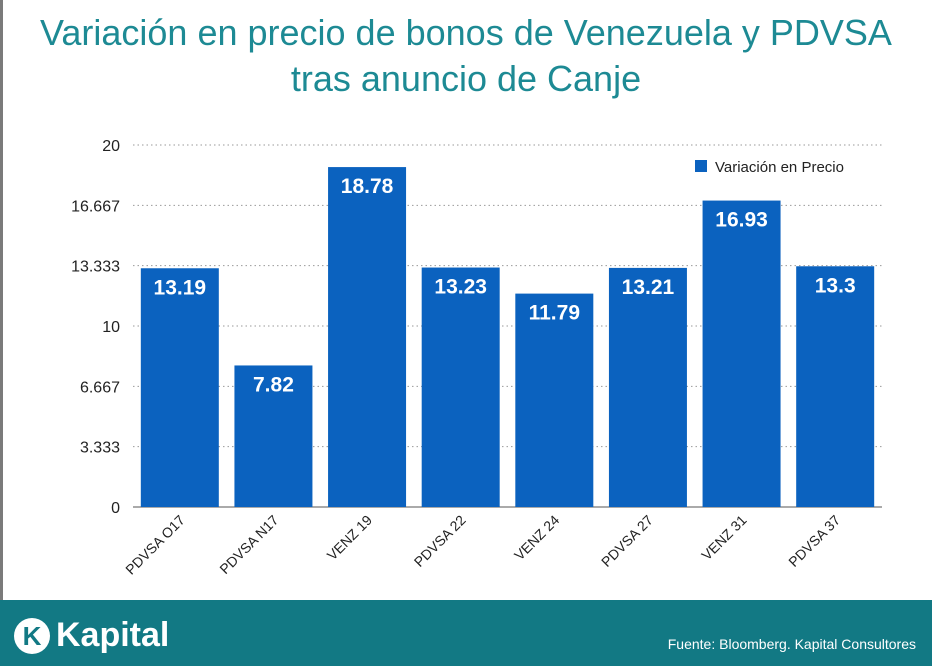 The width and height of the screenshot is (932, 666). I want to click on chart-title-line-2: tras anuncio de Canje, so click(466, 78).